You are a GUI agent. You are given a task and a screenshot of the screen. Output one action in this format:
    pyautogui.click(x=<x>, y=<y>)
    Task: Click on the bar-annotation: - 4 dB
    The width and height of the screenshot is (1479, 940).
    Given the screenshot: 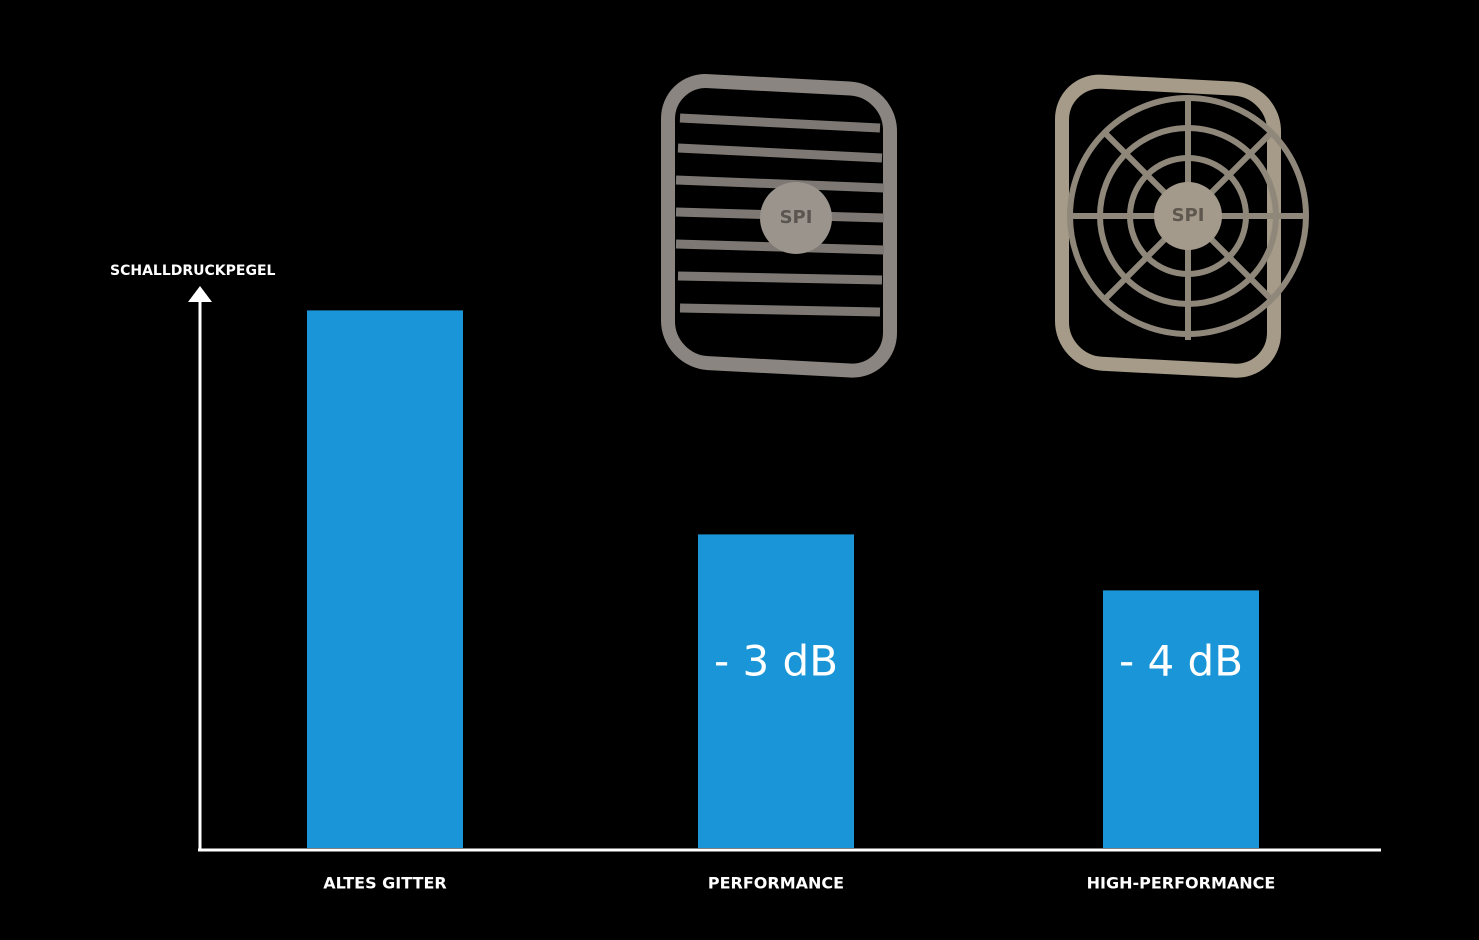 What is the action you would take?
    pyautogui.click(x=1181, y=661)
    